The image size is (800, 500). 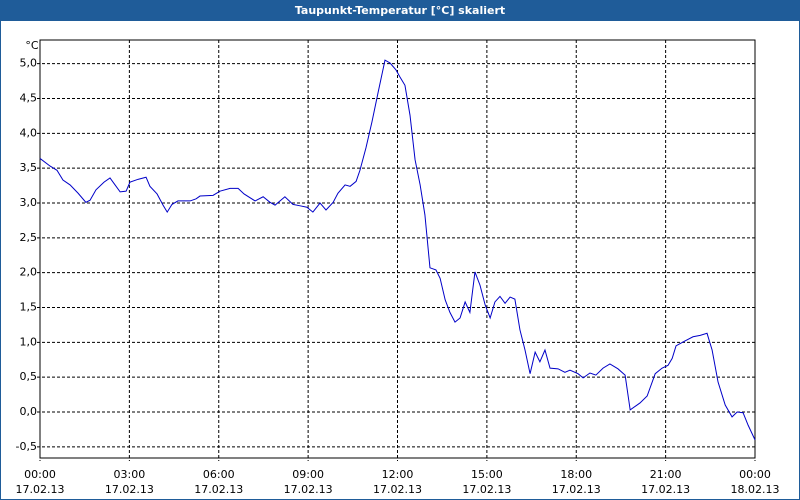 I want to click on x-tick-date: 18.02.13, so click(x=755, y=489).